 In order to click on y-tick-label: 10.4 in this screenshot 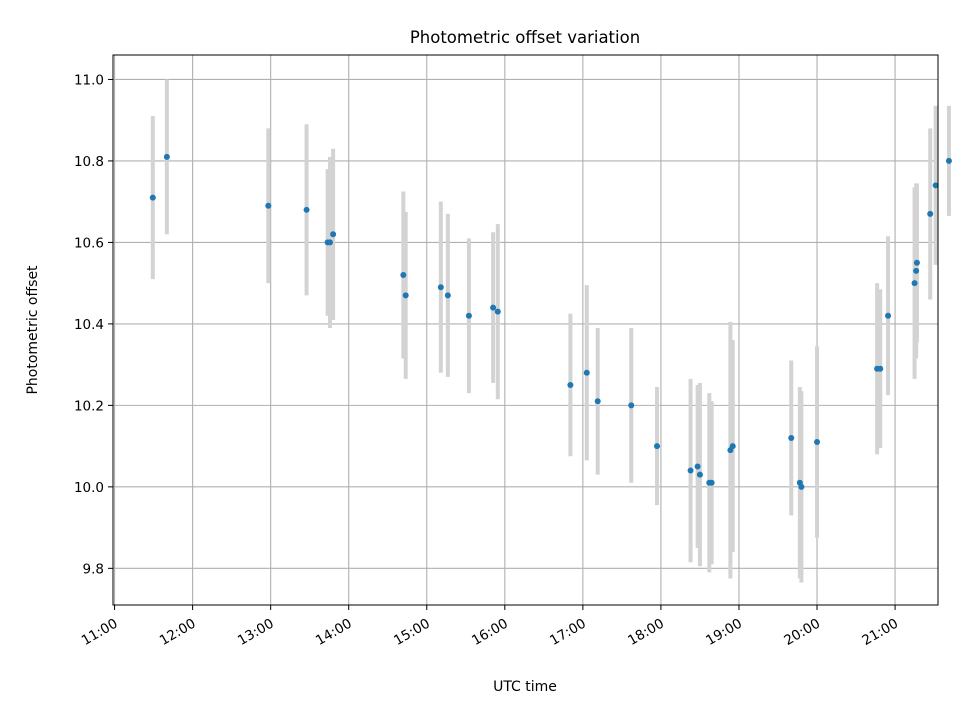, I will do `click(89, 325)`.